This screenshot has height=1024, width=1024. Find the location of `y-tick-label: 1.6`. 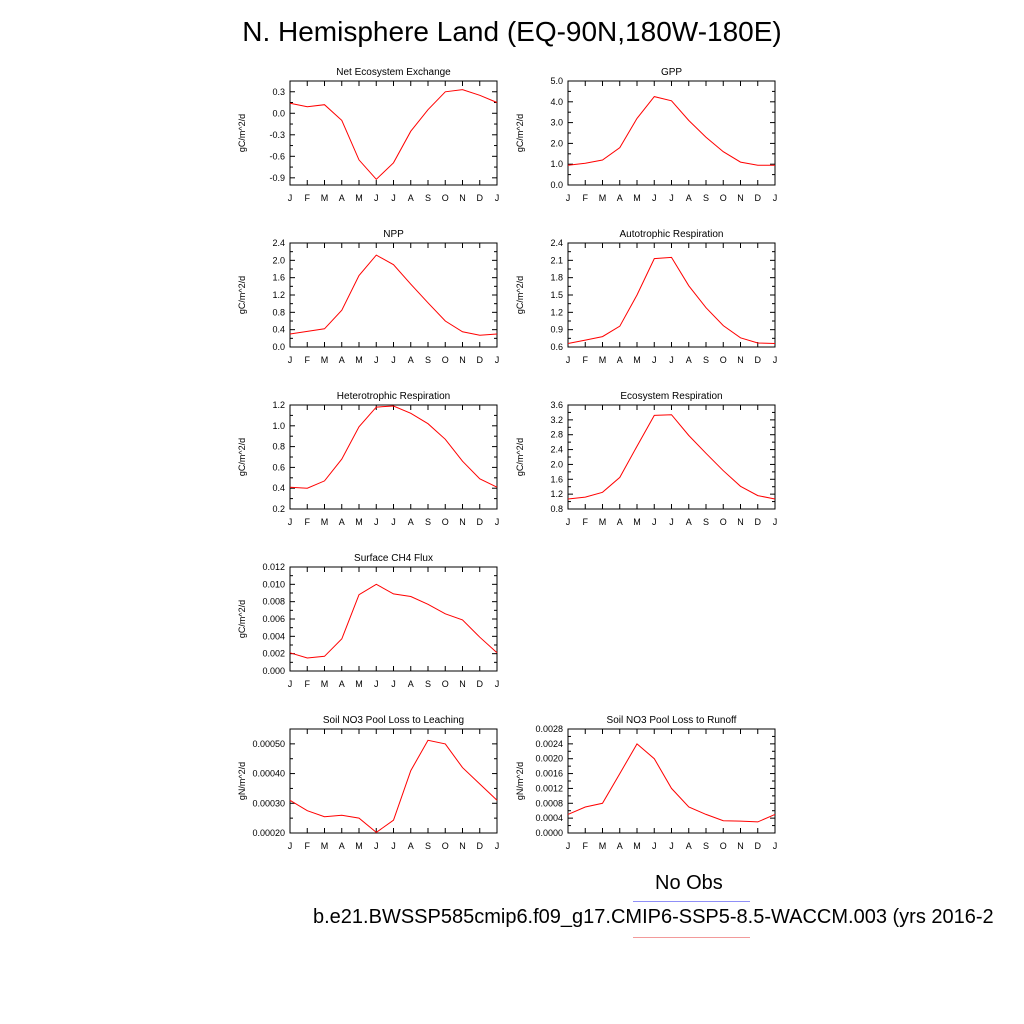

y-tick-label: 1.6 is located at coordinates (278, 278).